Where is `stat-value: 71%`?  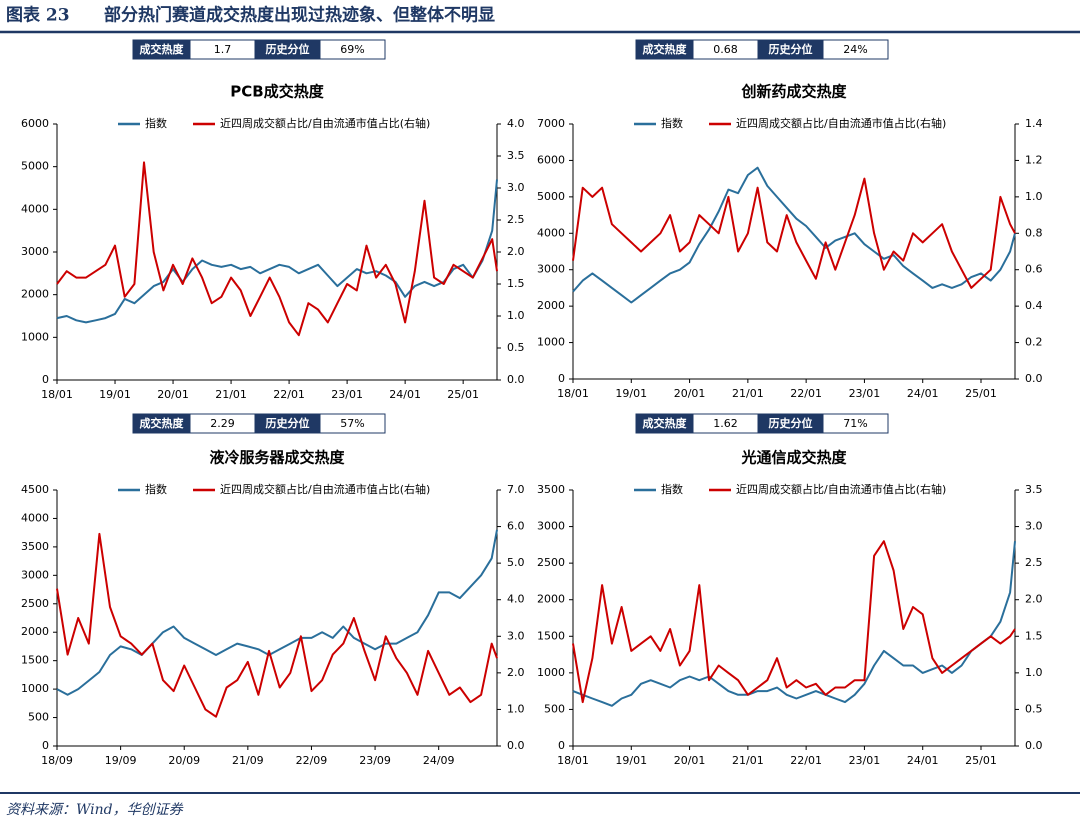 stat-value: 71% is located at coordinates (855, 423).